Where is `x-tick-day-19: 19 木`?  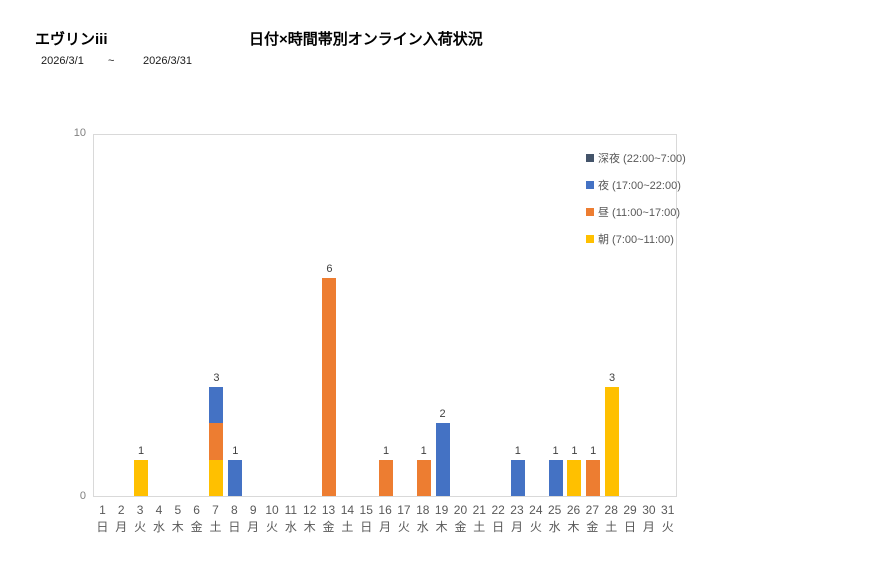
x-tick-day-19: 19 木 is located at coordinates (441, 519).